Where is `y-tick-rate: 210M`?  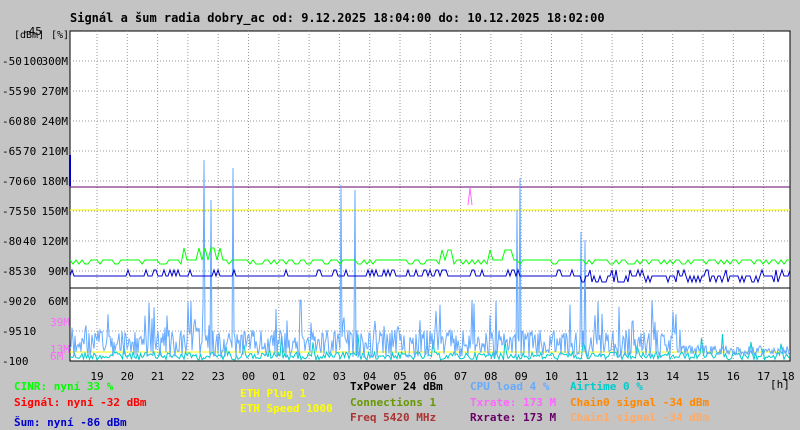
y-tick-rate: 210M is located at coordinates (55, 151).